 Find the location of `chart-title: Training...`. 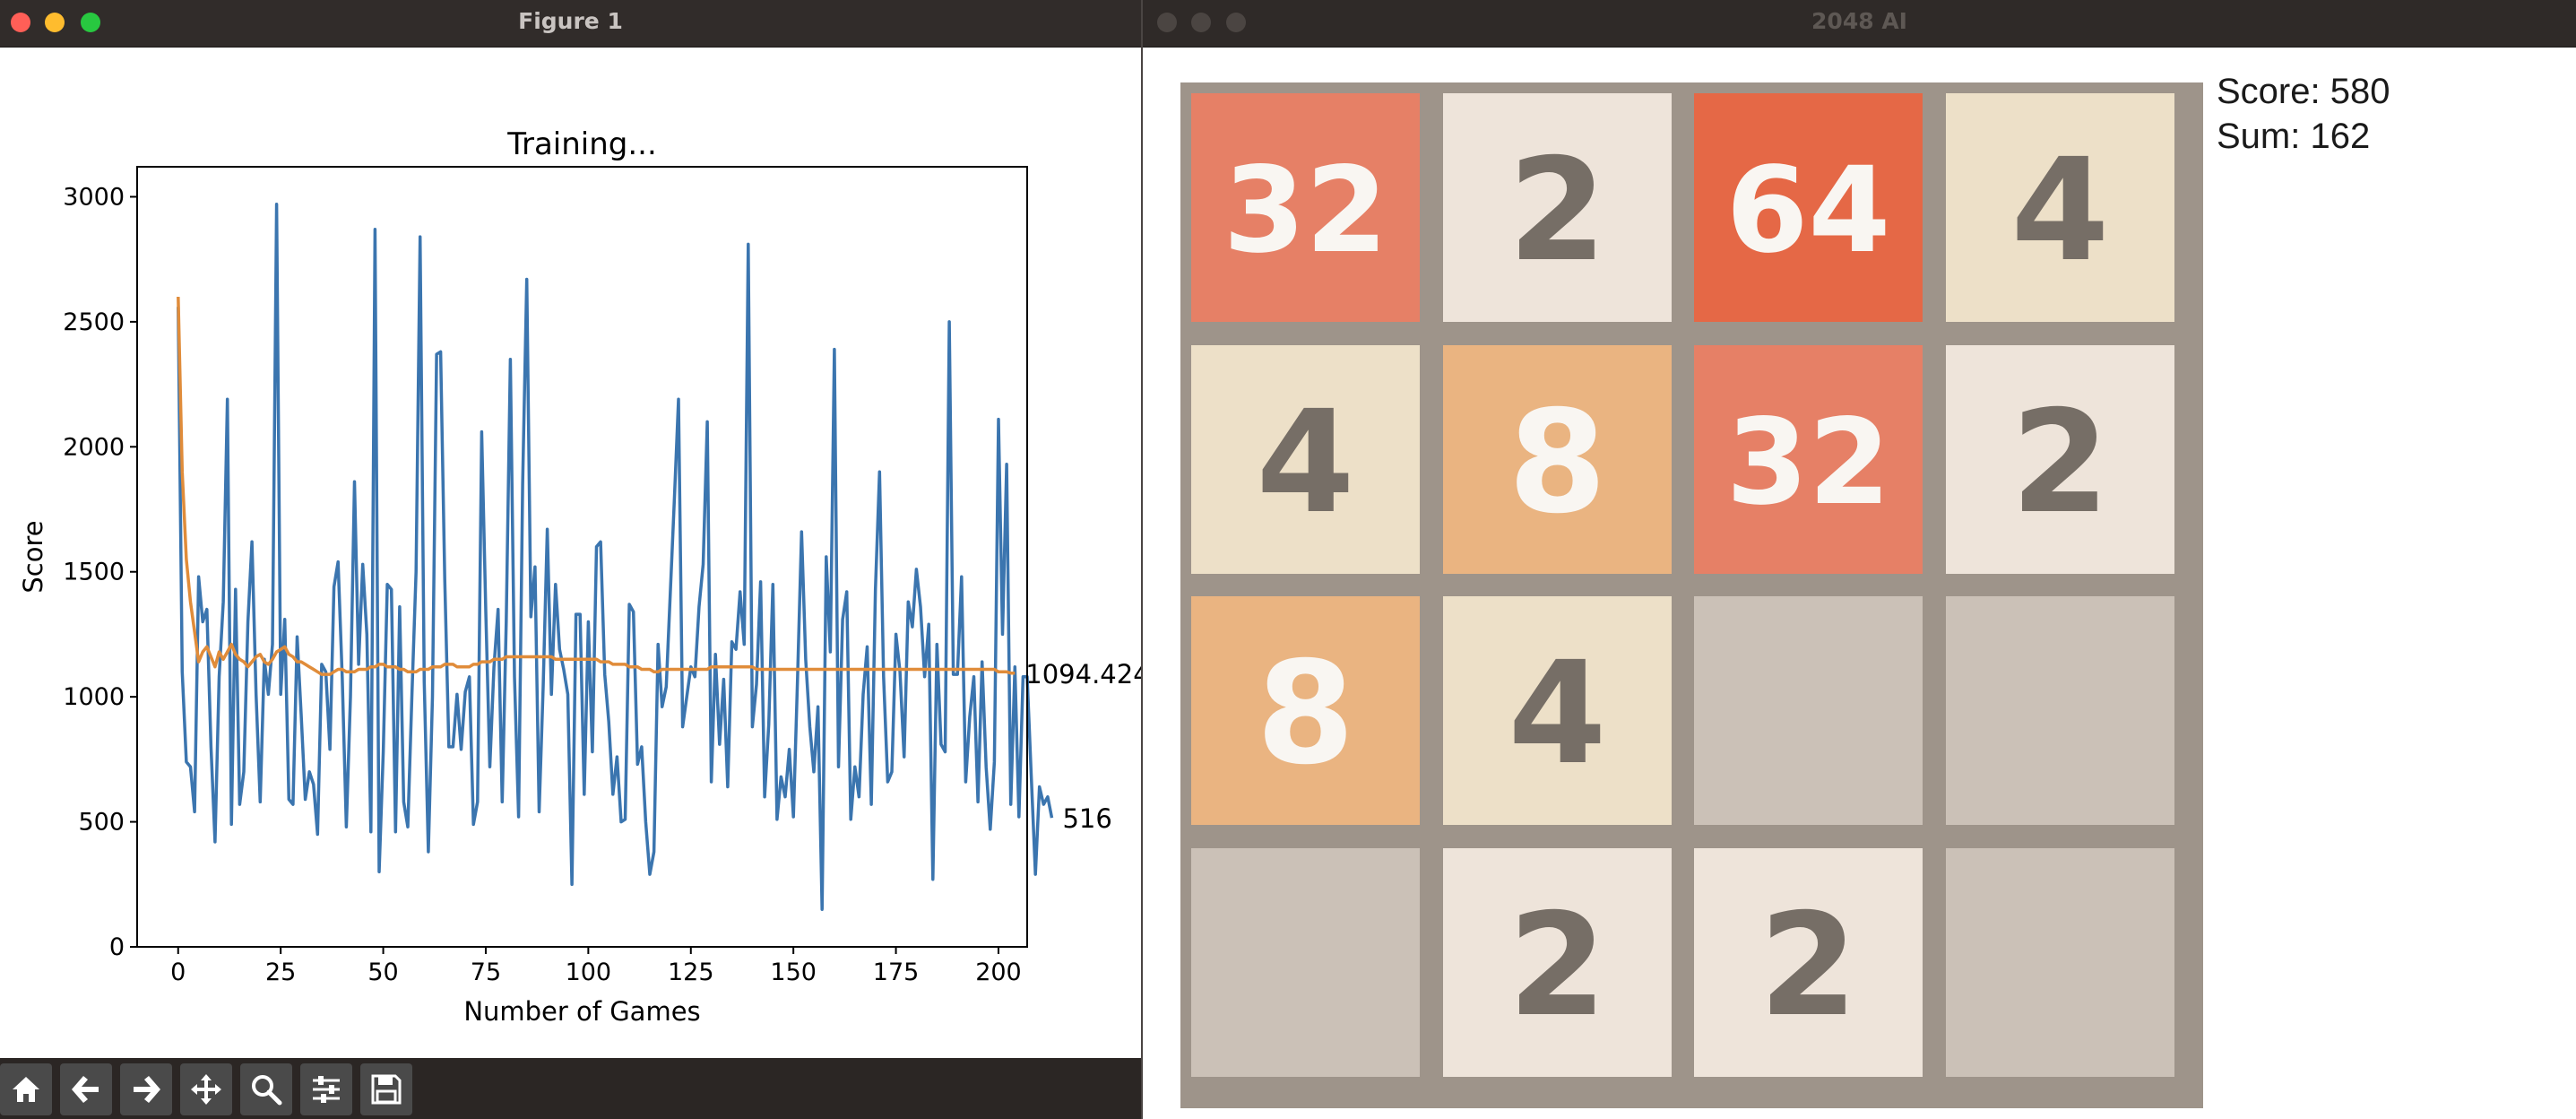

chart-title: Training... is located at coordinates (581, 144).